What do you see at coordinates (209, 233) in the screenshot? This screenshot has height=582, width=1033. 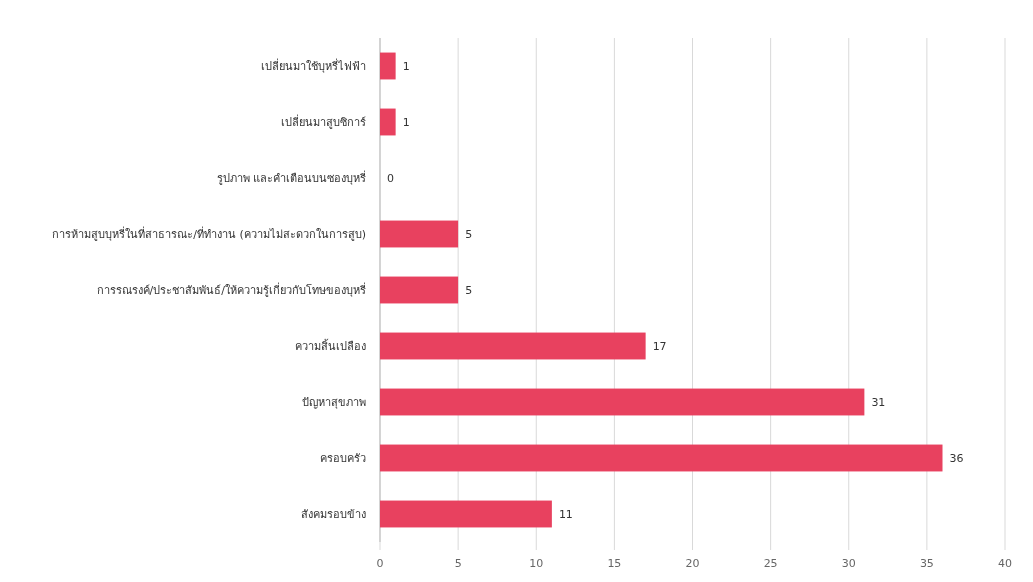 I see `y-tick-label: การห้ามสูบบุหรี่ในที่สาธารณะ/ที่ทำงาน (ความไม่สะดวกในการสูบ)` at bounding box center [209, 233].